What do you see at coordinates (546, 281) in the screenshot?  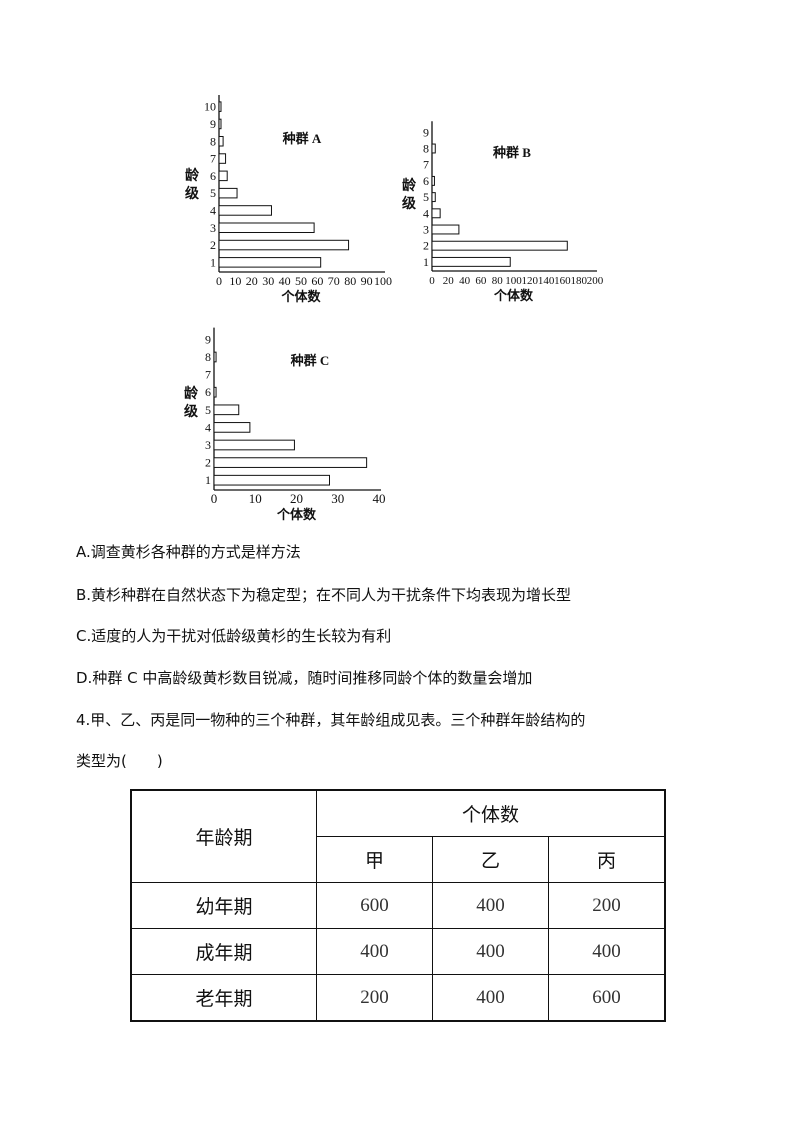 I see `x-tick-label: 140` at bounding box center [546, 281].